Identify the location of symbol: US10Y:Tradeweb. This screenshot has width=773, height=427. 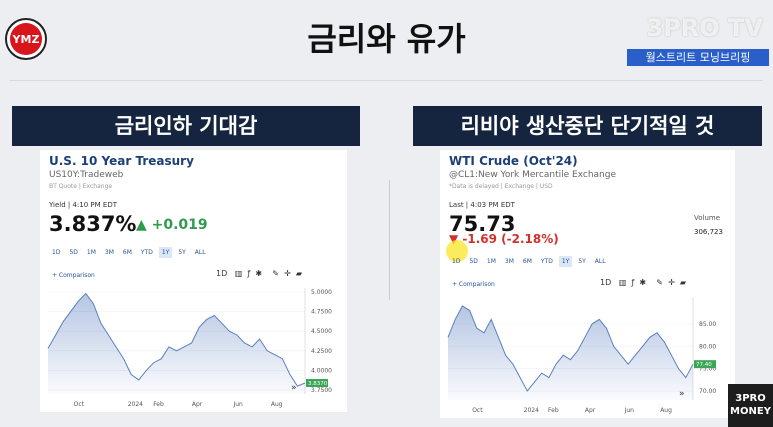
(86, 175).